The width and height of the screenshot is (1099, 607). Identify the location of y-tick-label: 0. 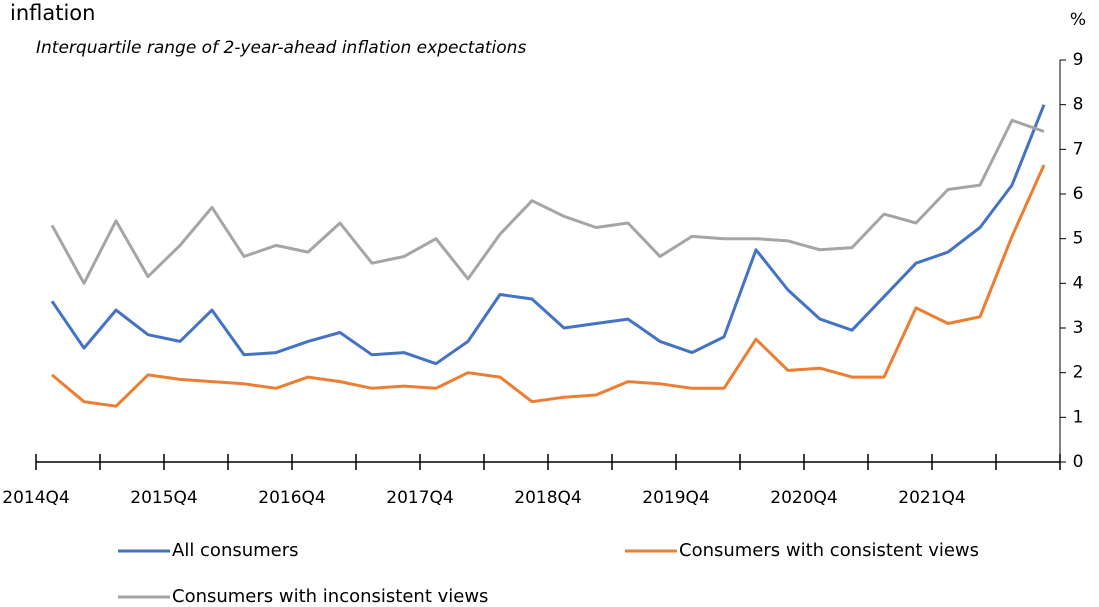
(1078, 462).